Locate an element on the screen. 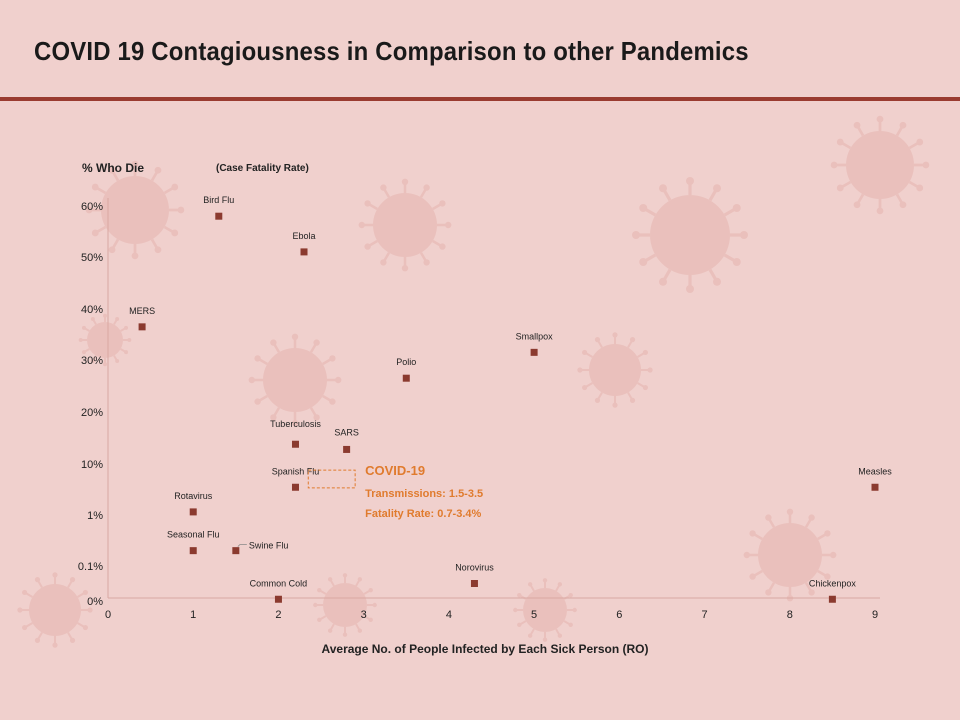 This screenshot has width=960, height=720. x-tick-labels: 0 1 2 3 4 5 6 7 8 9 is located at coordinates (491, 615).